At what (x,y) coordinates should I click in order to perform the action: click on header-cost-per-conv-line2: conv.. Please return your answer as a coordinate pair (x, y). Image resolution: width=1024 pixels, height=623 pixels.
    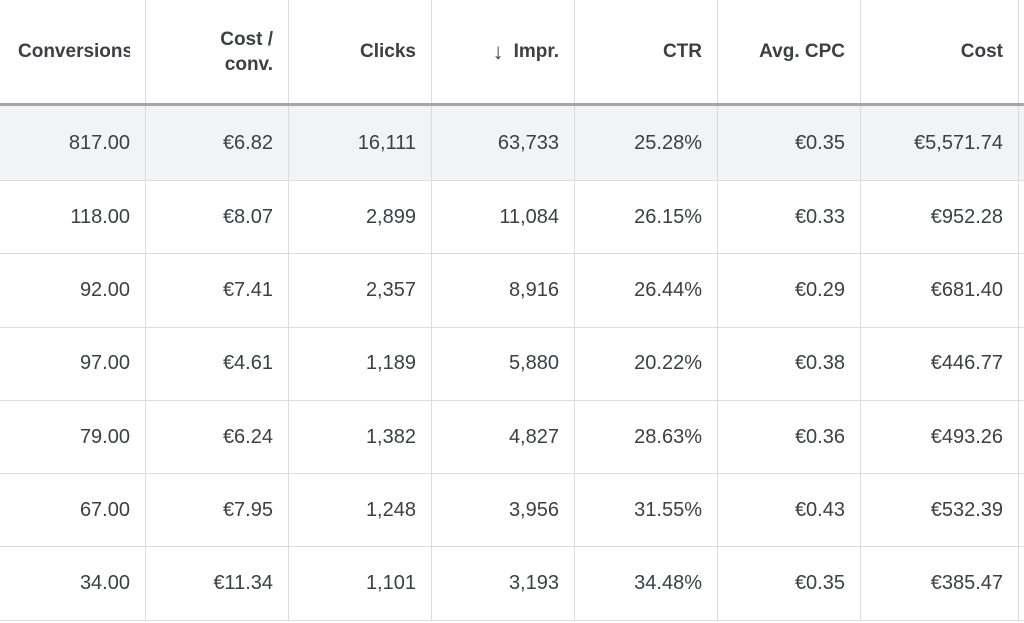
    Looking at the image, I should click on (248, 64).